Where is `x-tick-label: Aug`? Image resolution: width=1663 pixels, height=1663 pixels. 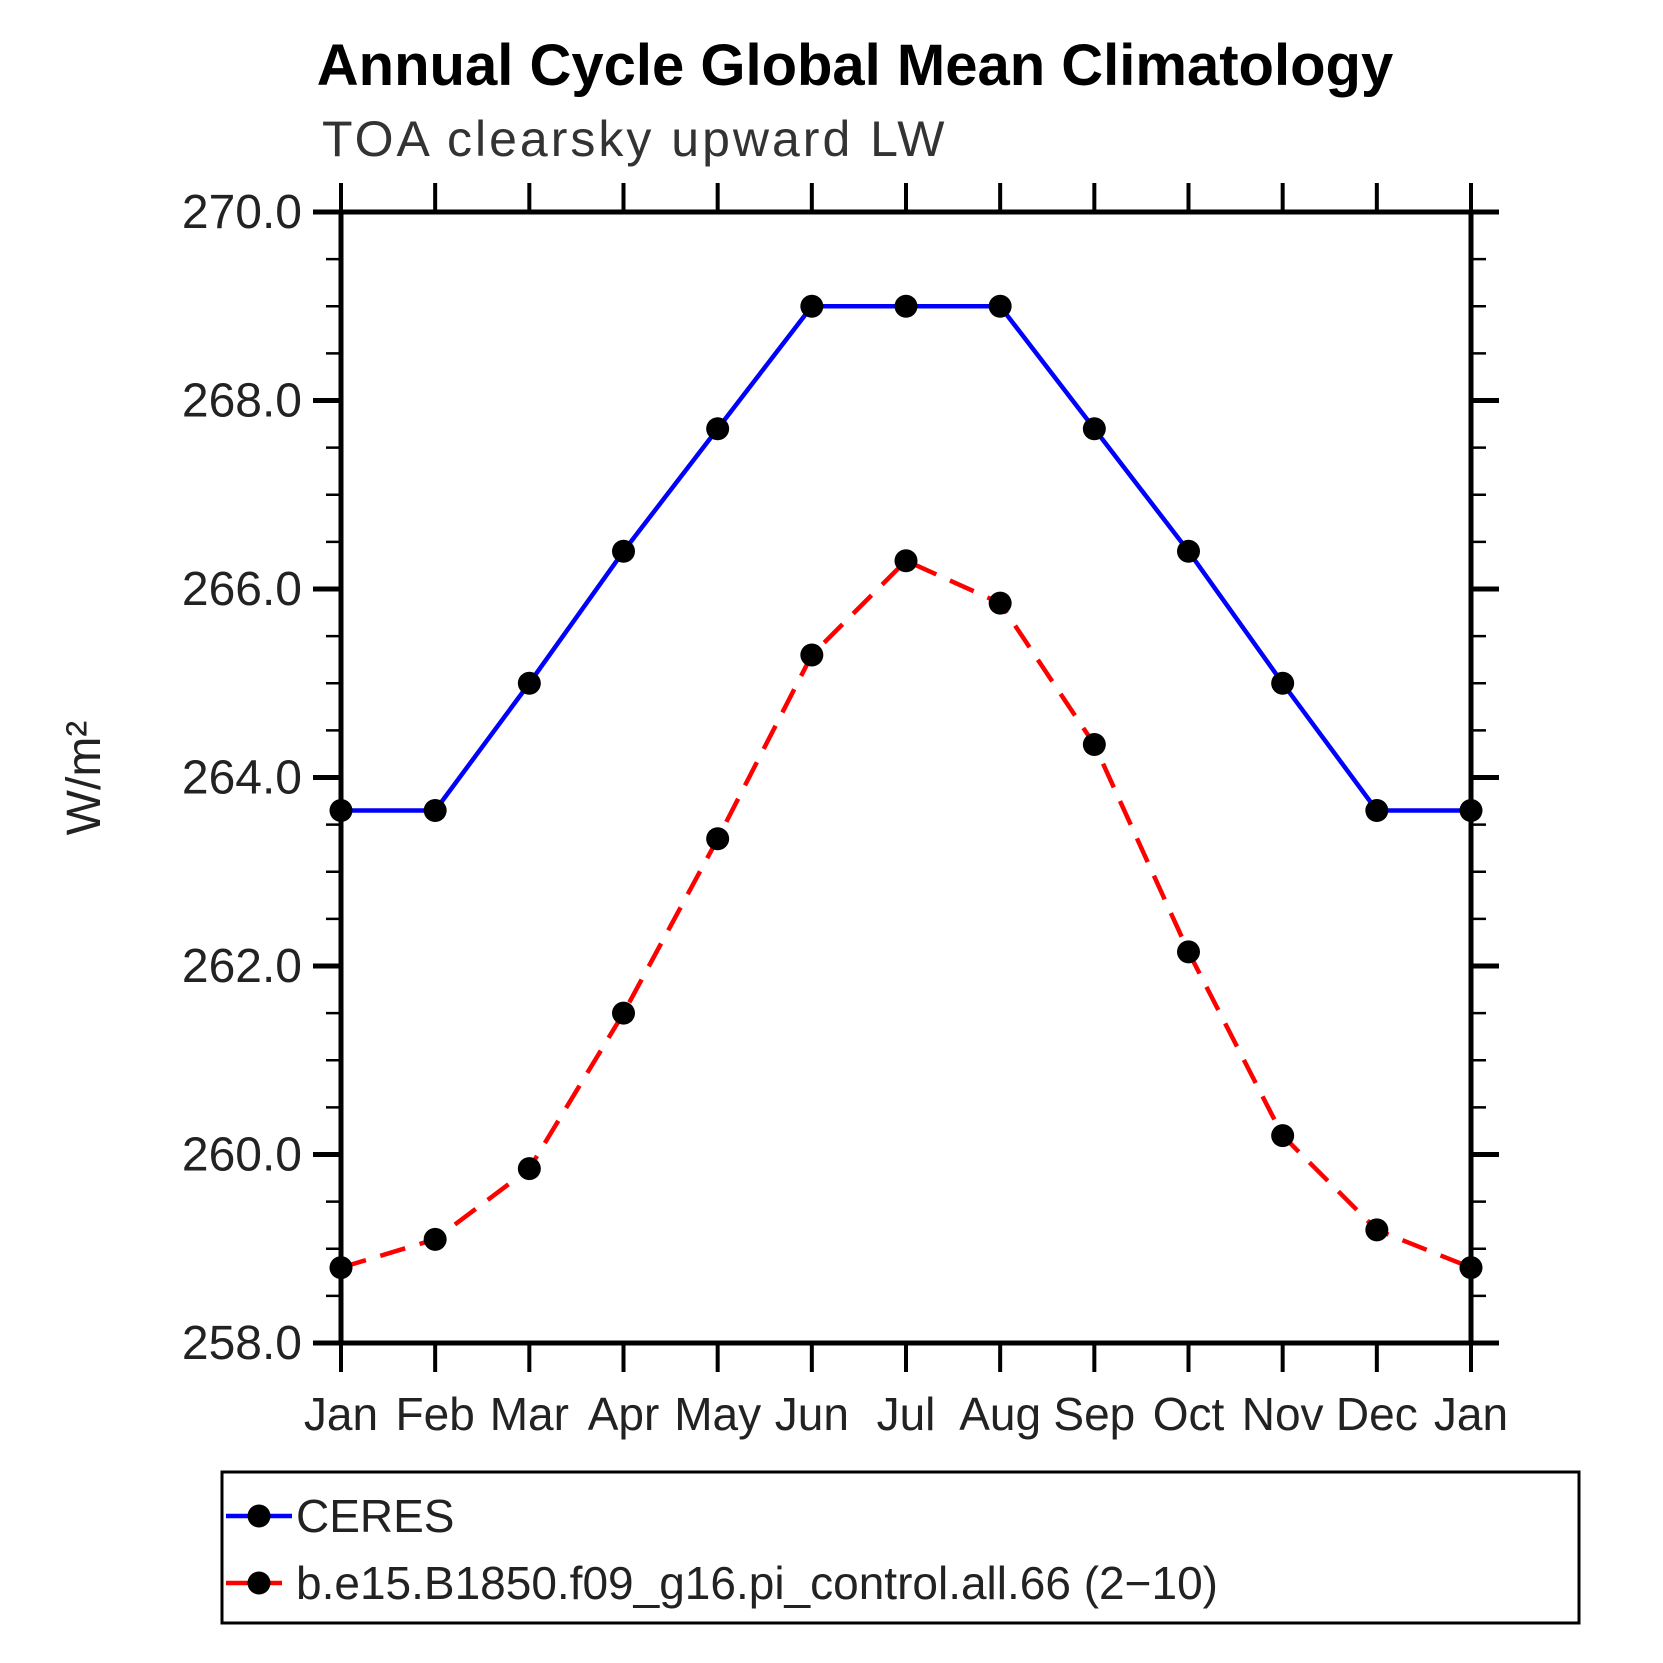
x-tick-label: Aug is located at coordinates (1000, 1414).